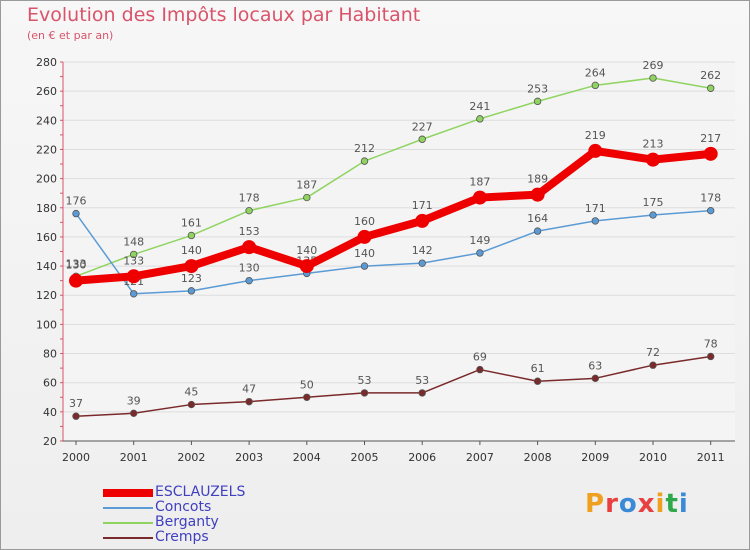 The height and width of the screenshot is (550, 750). Describe the element at coordinates (711, 343) in the screenshot. I see `data-label: 78` at that location.